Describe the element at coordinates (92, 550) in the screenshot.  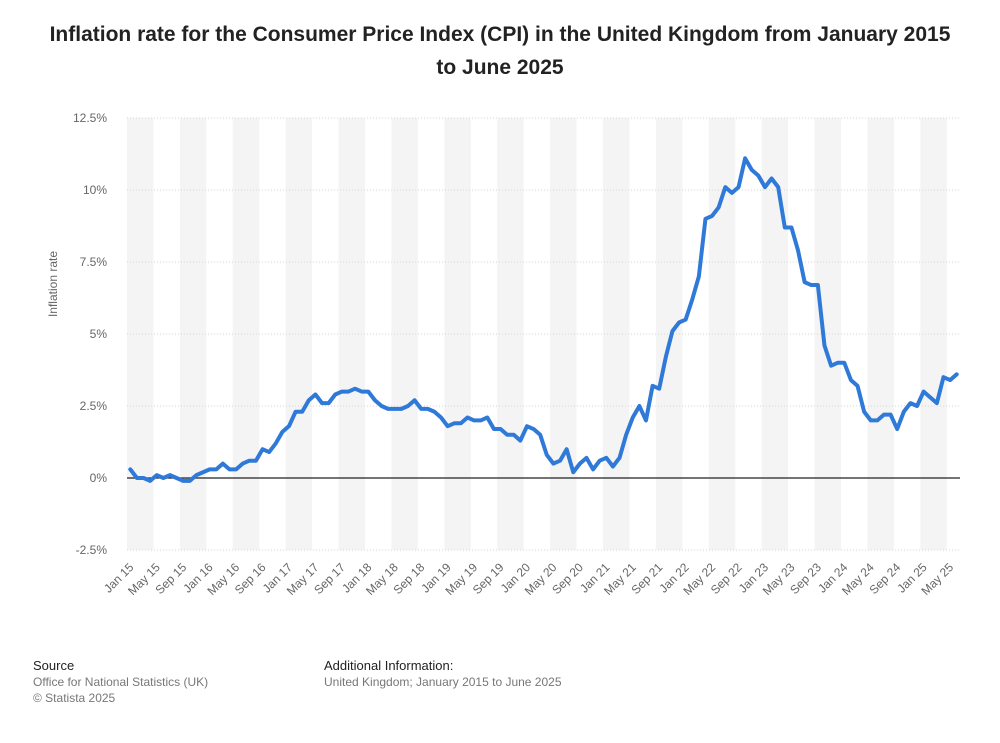
I see `y-tick-label: -2.5%` at that location.